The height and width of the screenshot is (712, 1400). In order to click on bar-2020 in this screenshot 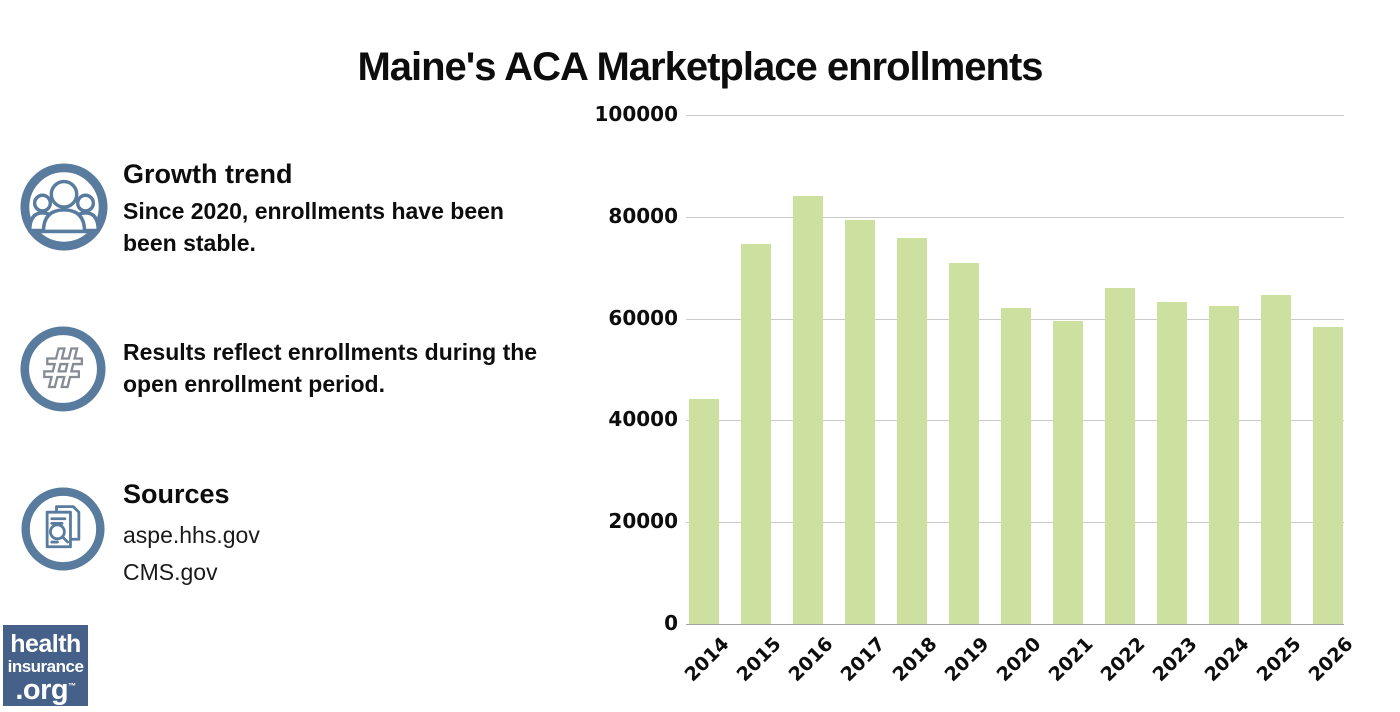, I will do `click(1015, 466)`.